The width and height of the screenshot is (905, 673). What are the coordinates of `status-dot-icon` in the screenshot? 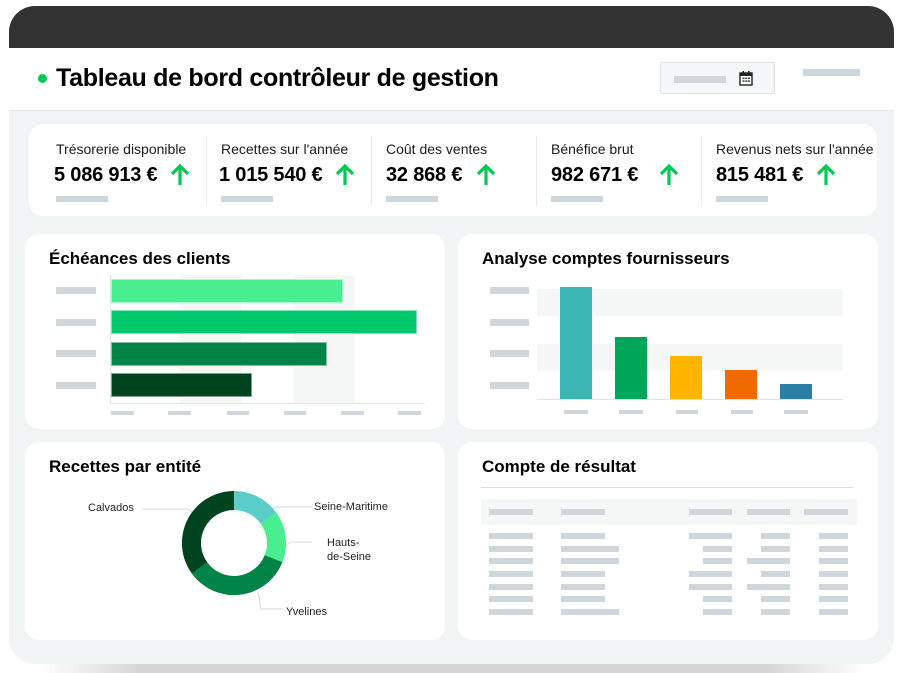 It's located at (42, 78).